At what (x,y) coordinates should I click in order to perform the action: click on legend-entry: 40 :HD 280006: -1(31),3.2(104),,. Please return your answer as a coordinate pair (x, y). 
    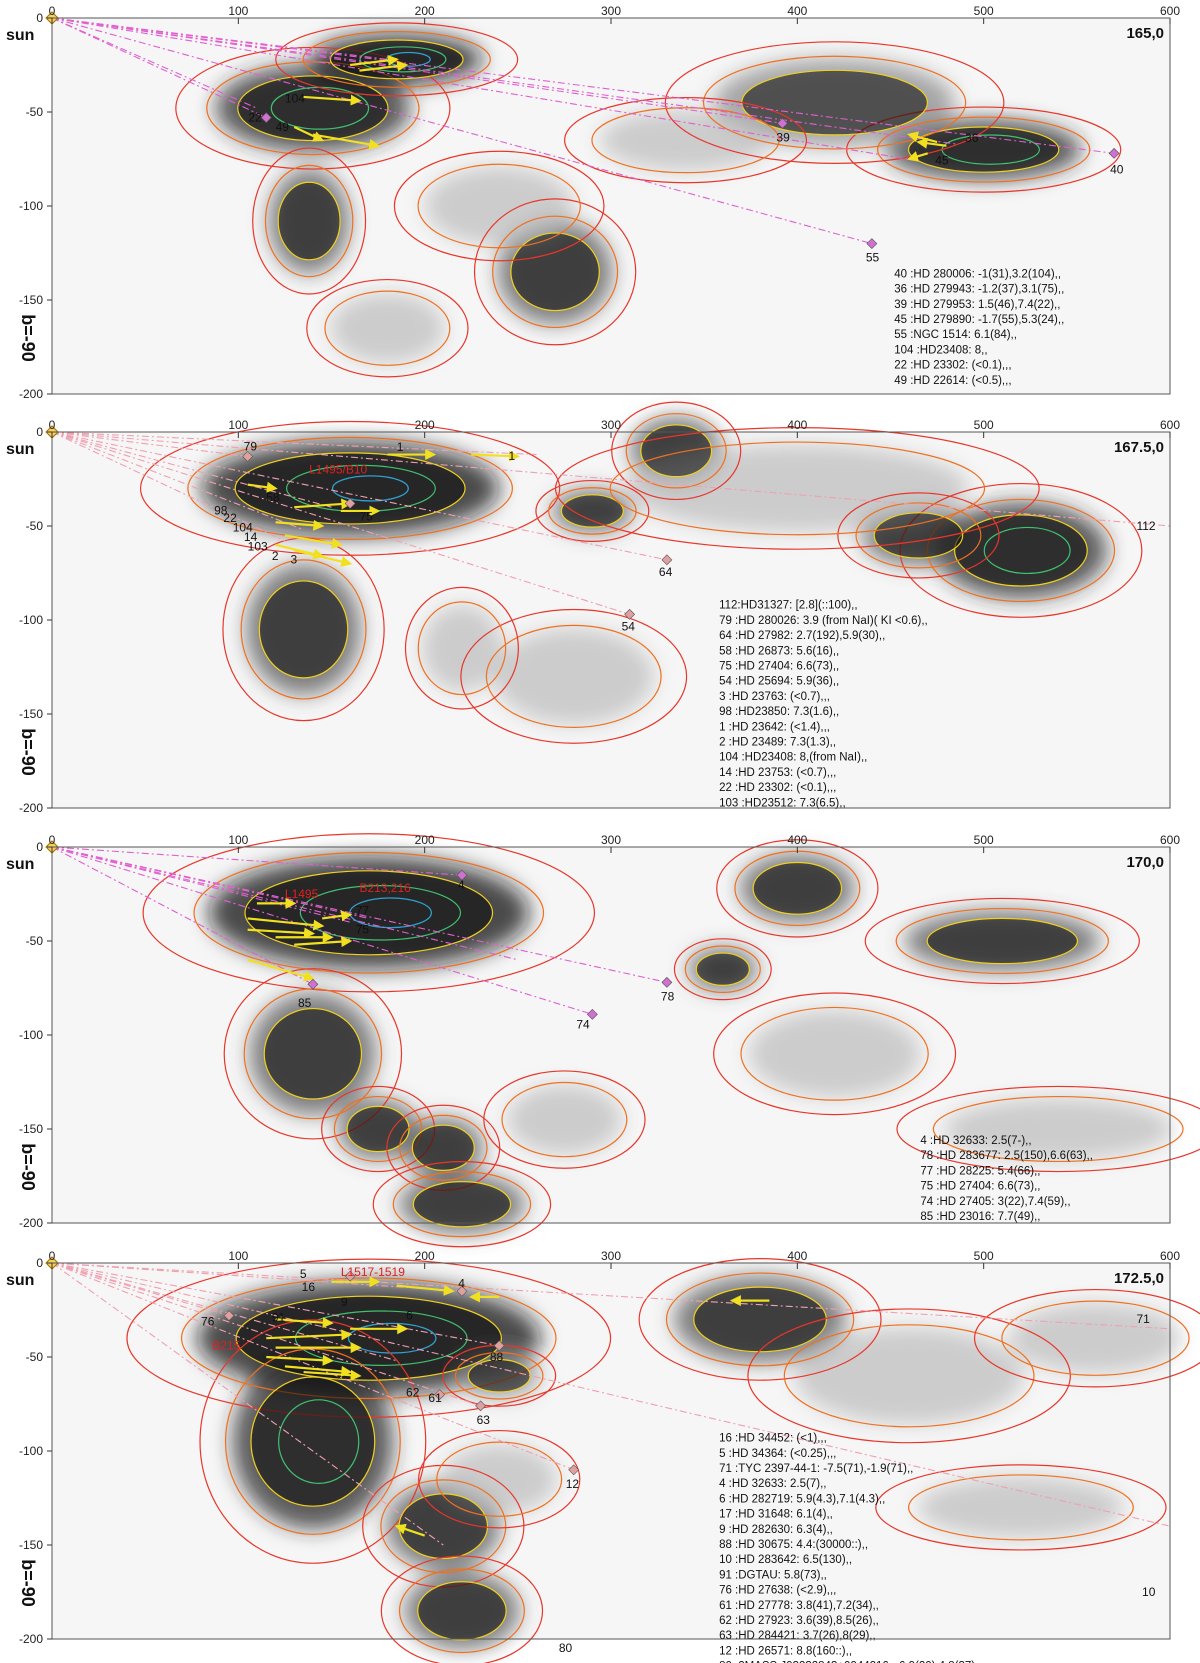
    Looking at the image, I should click on (977, 274).